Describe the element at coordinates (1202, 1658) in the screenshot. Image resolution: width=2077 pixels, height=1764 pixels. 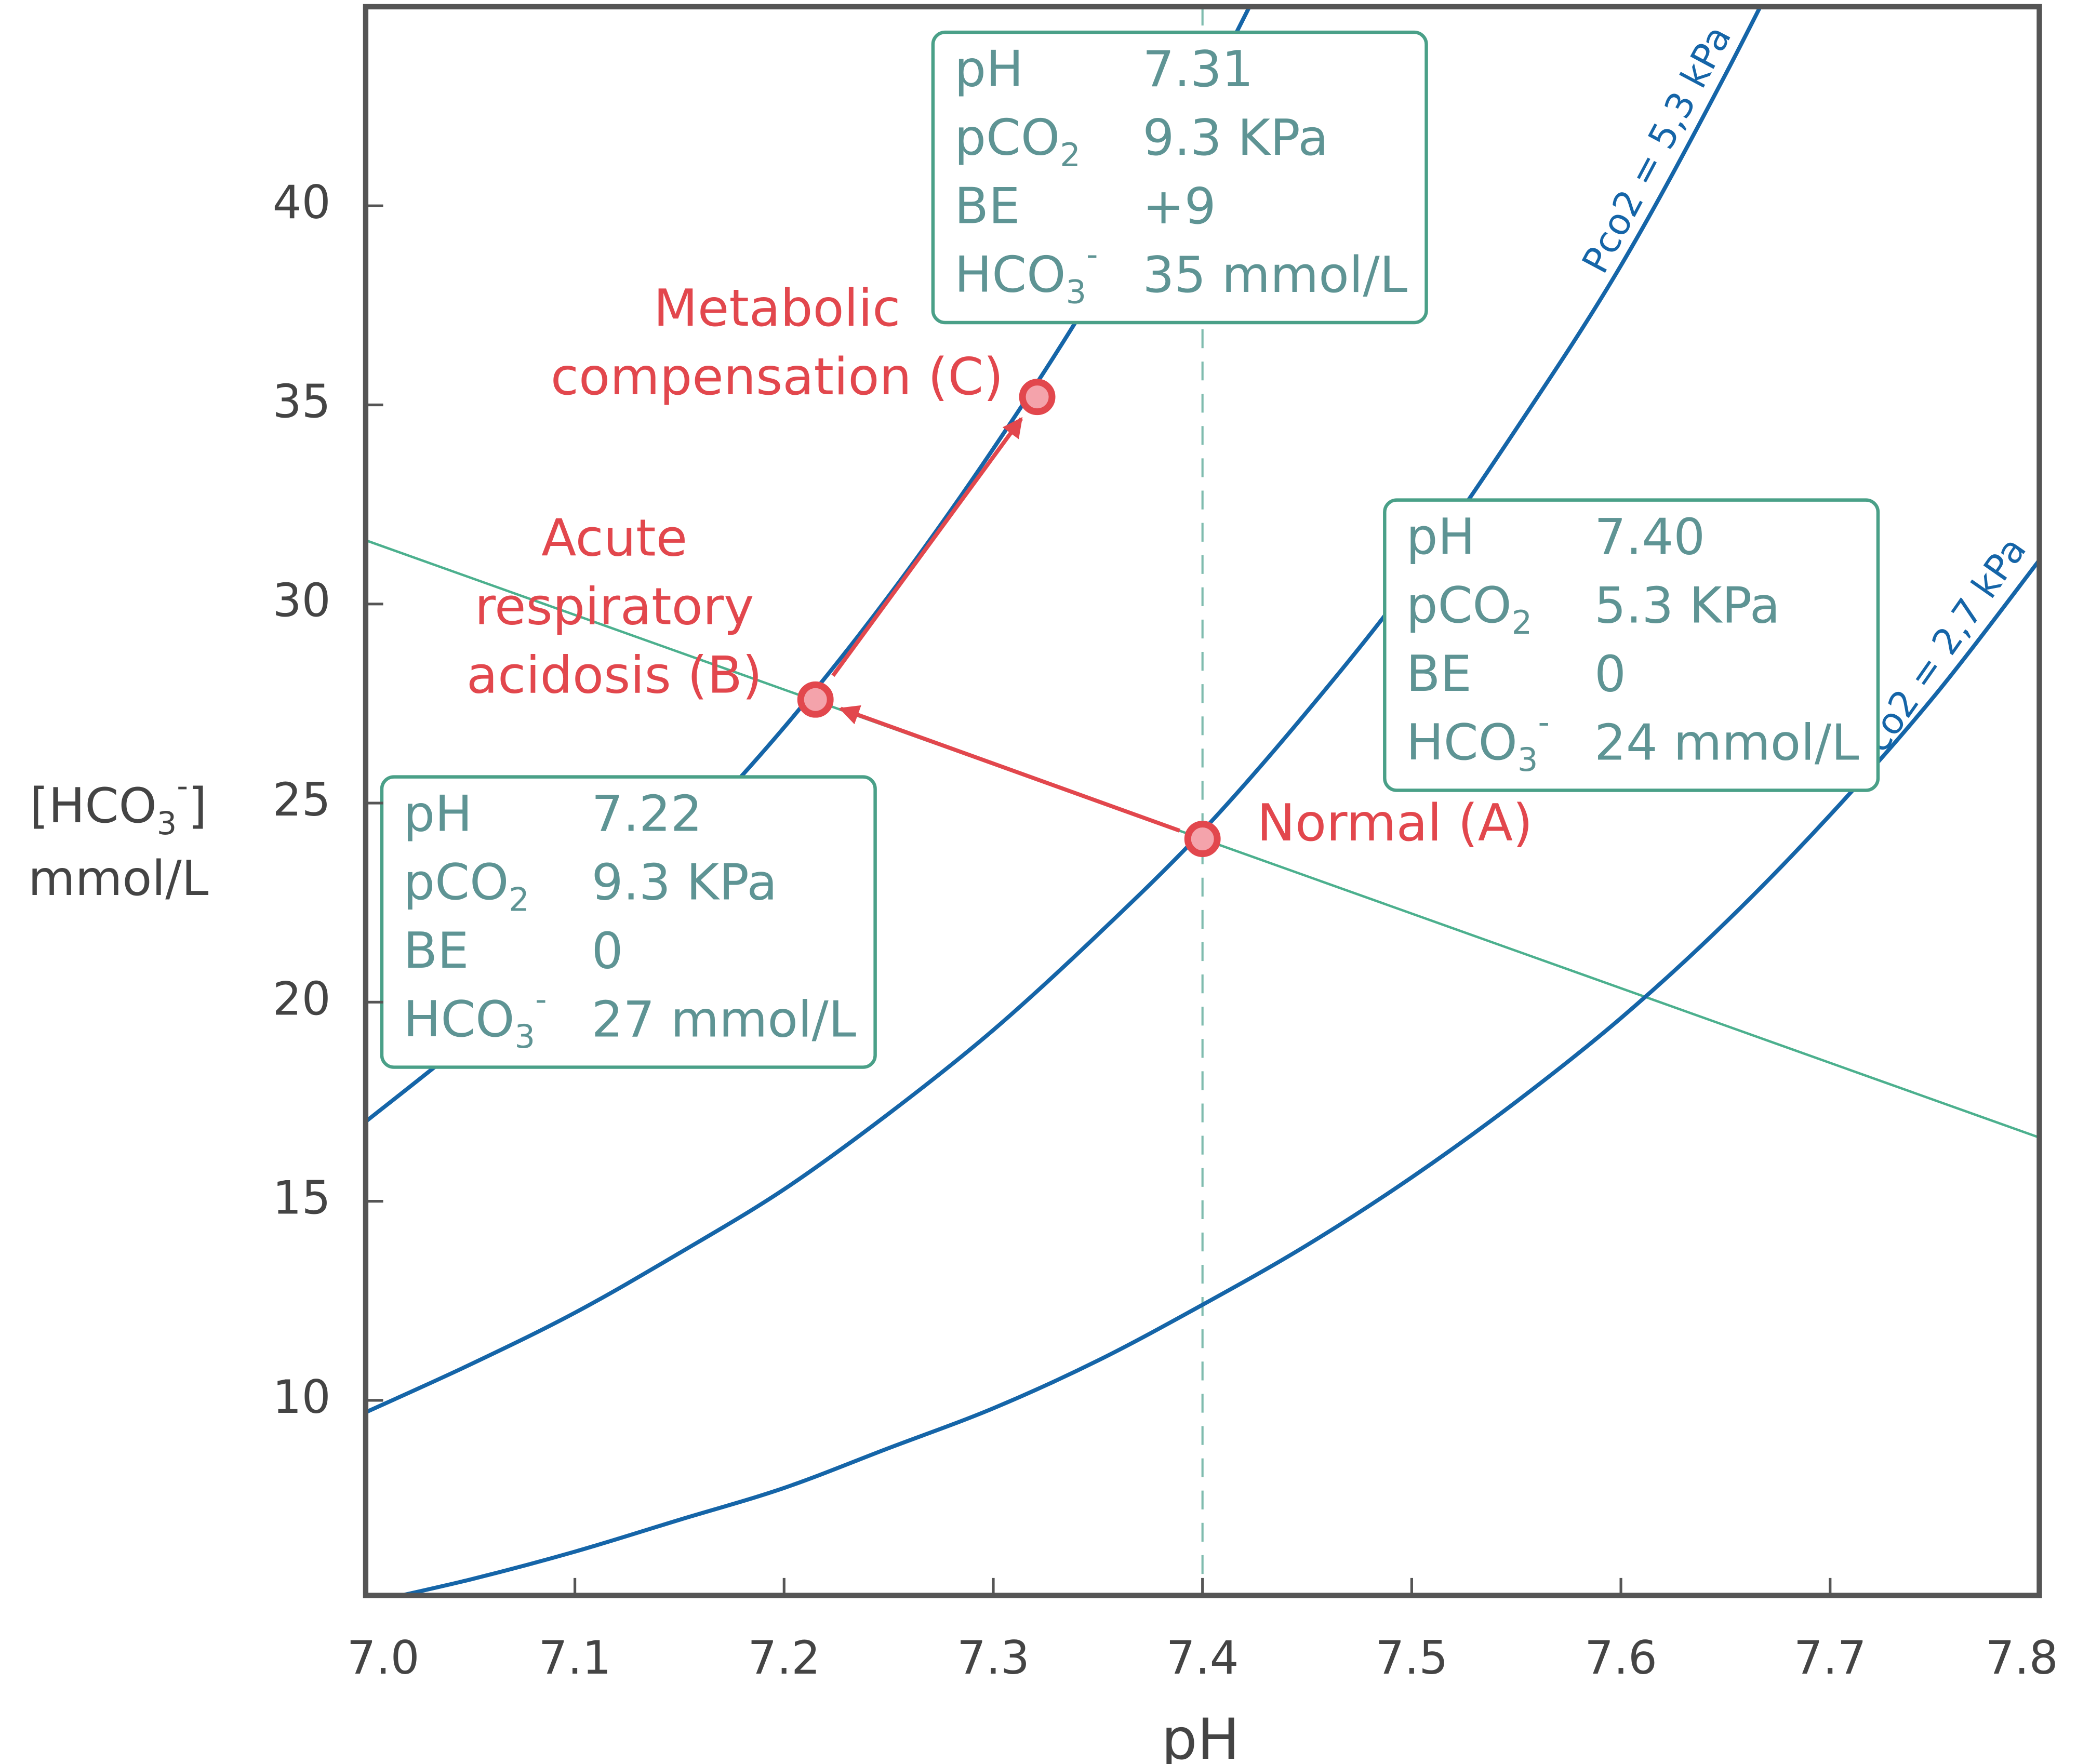
I see `x-tick-label: 7.4` at that location.